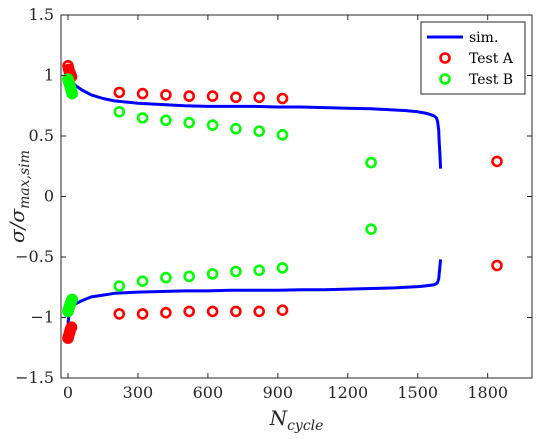 The height and width of the screenshot is (439, 550). I want to click on legend-box, so click(473, 58).